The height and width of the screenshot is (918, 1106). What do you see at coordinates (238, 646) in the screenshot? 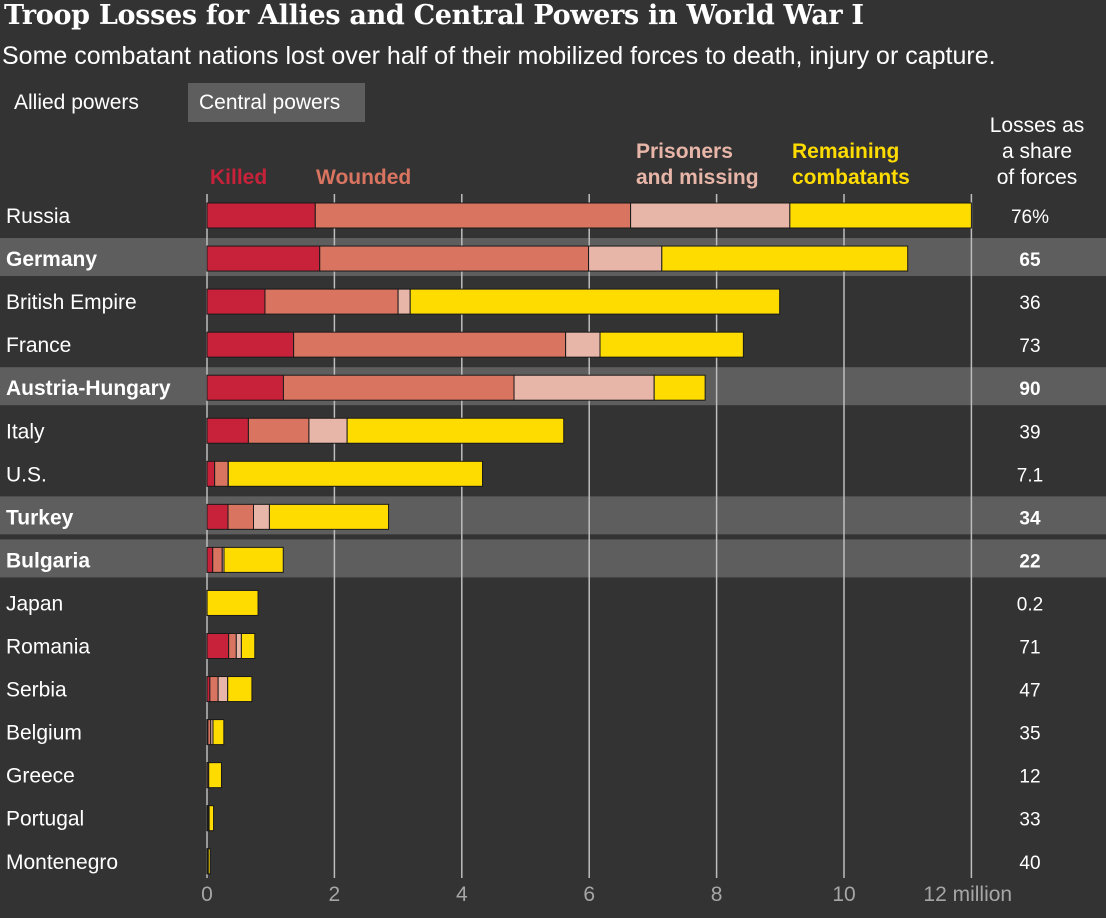
I see `bar-prisoners-romania` at bounding box center [238, 646].